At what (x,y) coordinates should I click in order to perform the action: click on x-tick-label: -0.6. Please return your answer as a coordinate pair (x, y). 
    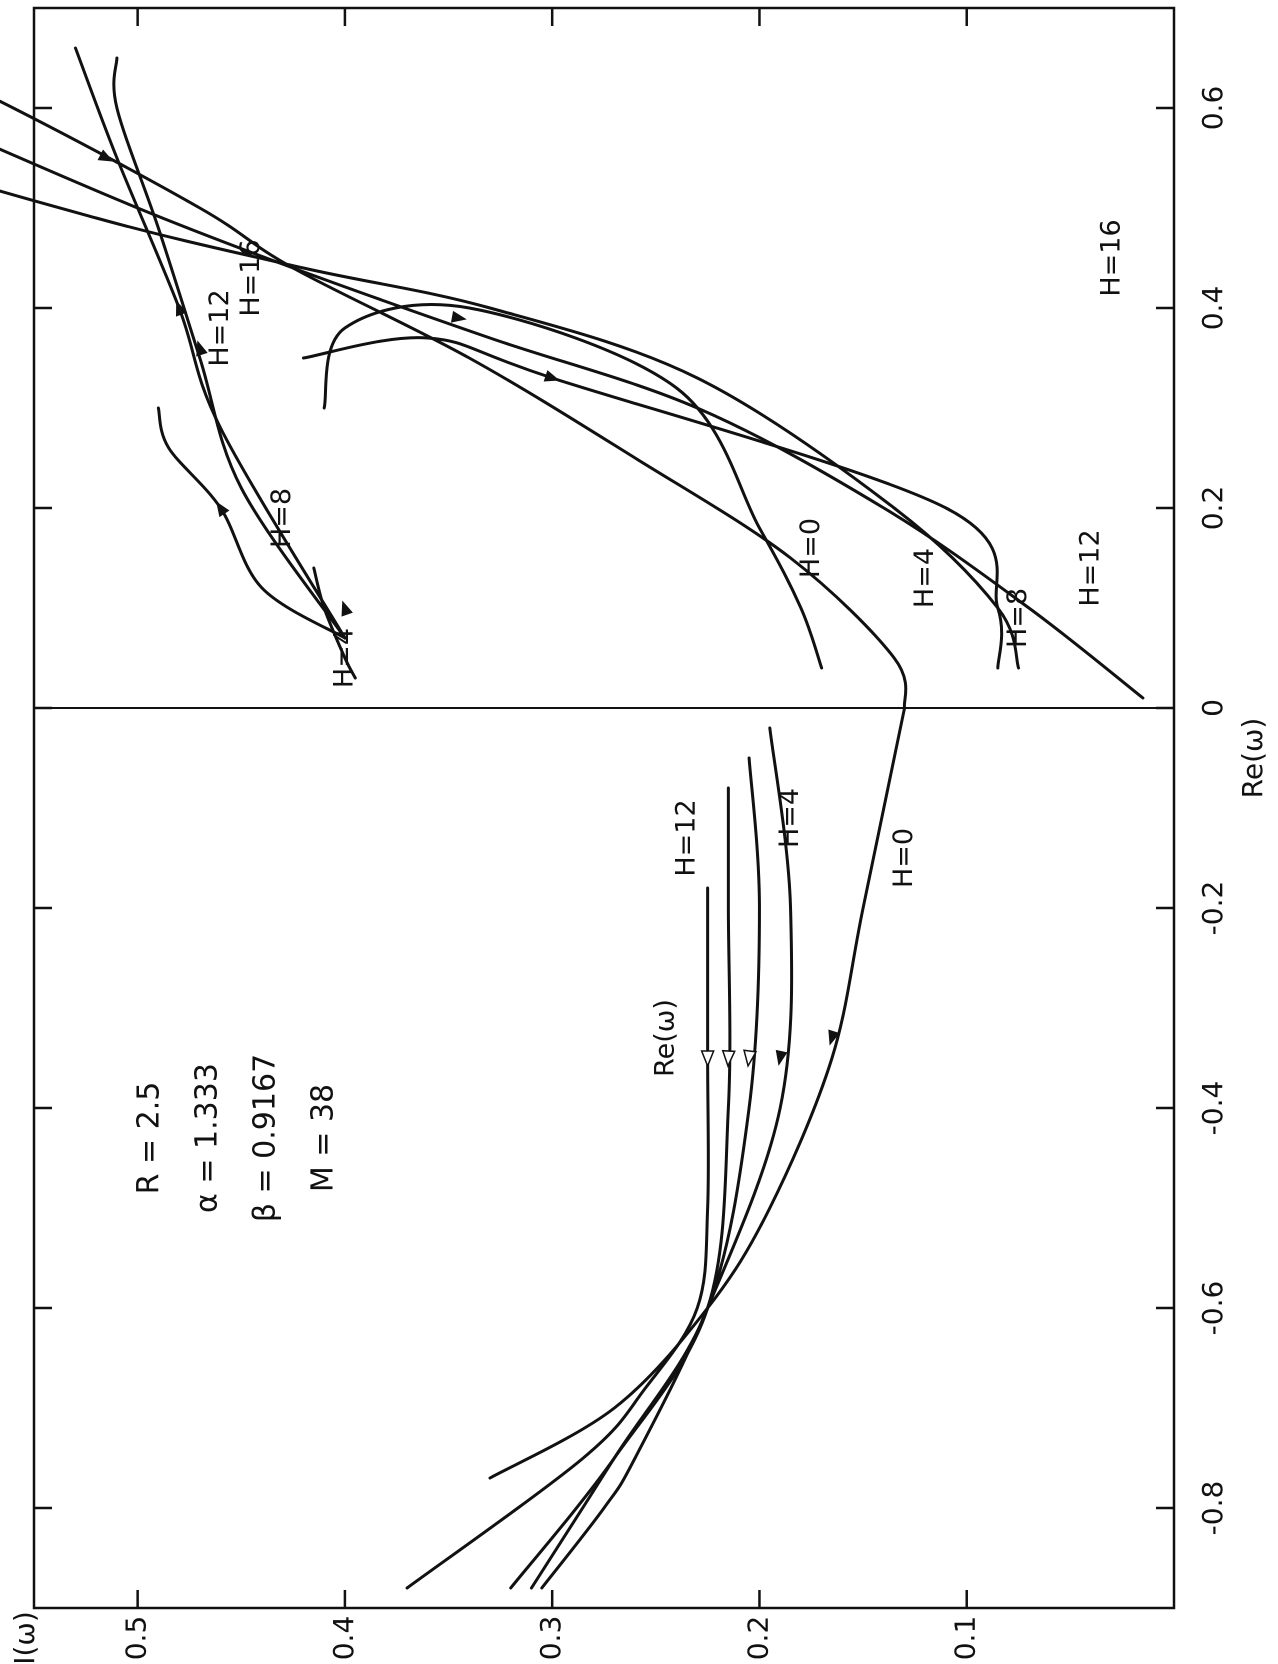
    Looking at the image, I should click on (1212, 1308).